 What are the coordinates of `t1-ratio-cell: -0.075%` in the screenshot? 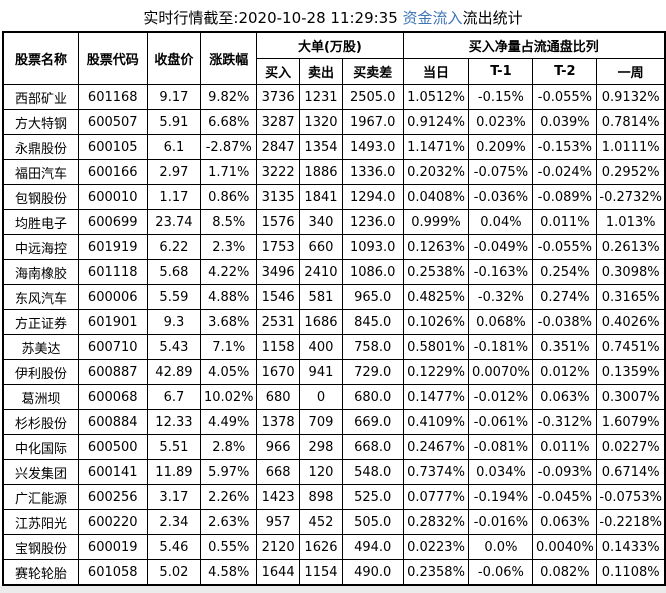 It's located at (501, 172).